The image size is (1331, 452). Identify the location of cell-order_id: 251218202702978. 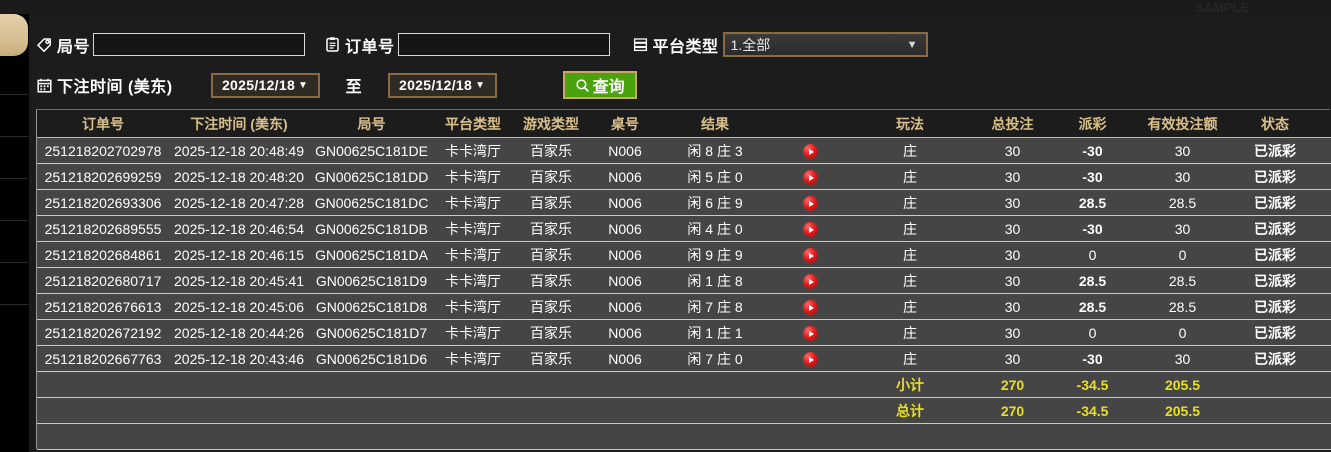
(103, 150).